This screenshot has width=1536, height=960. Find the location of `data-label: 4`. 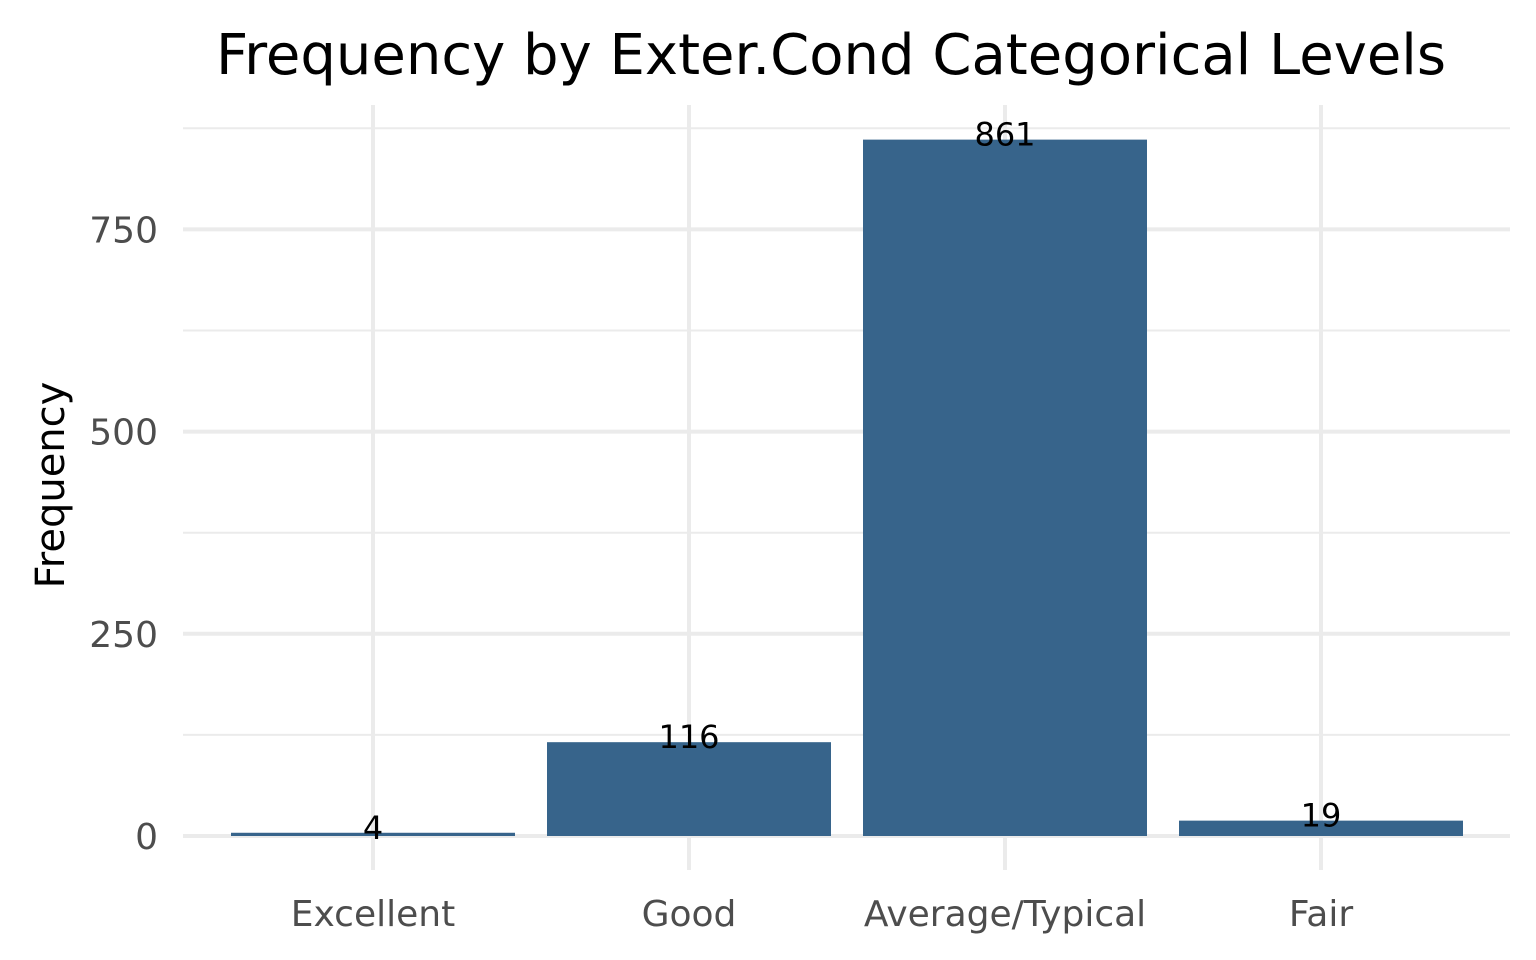

data-label: 4 is located at coordinates (373, 828).